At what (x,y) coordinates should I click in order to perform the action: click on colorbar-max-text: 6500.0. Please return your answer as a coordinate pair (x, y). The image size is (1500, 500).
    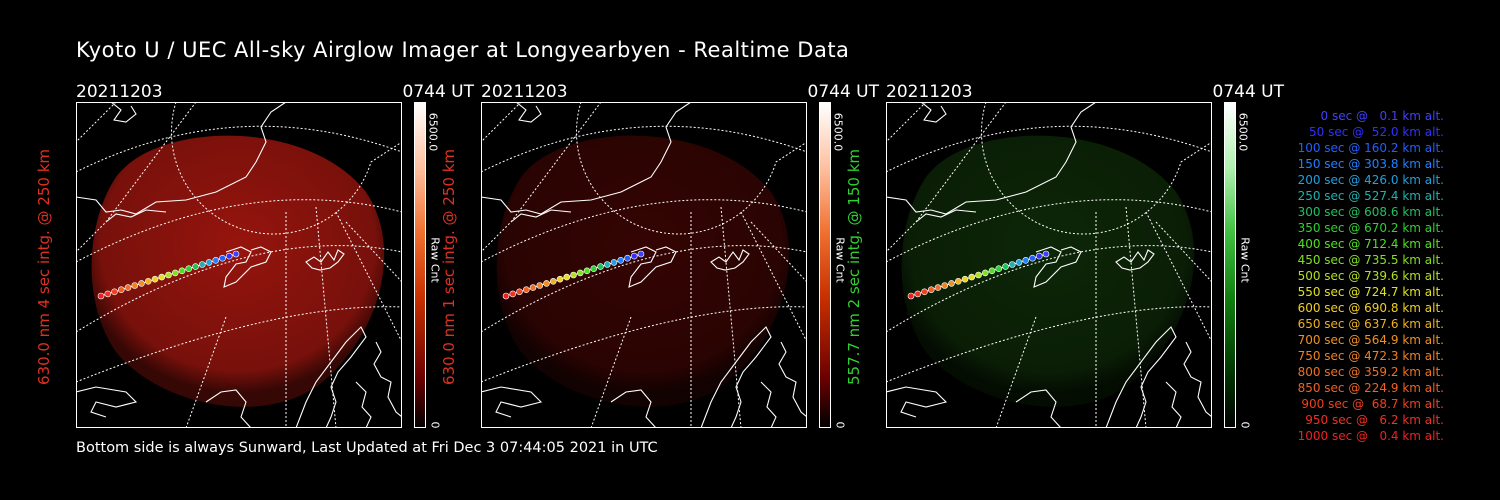
    Looking at the image, I should click on (1243, 132).